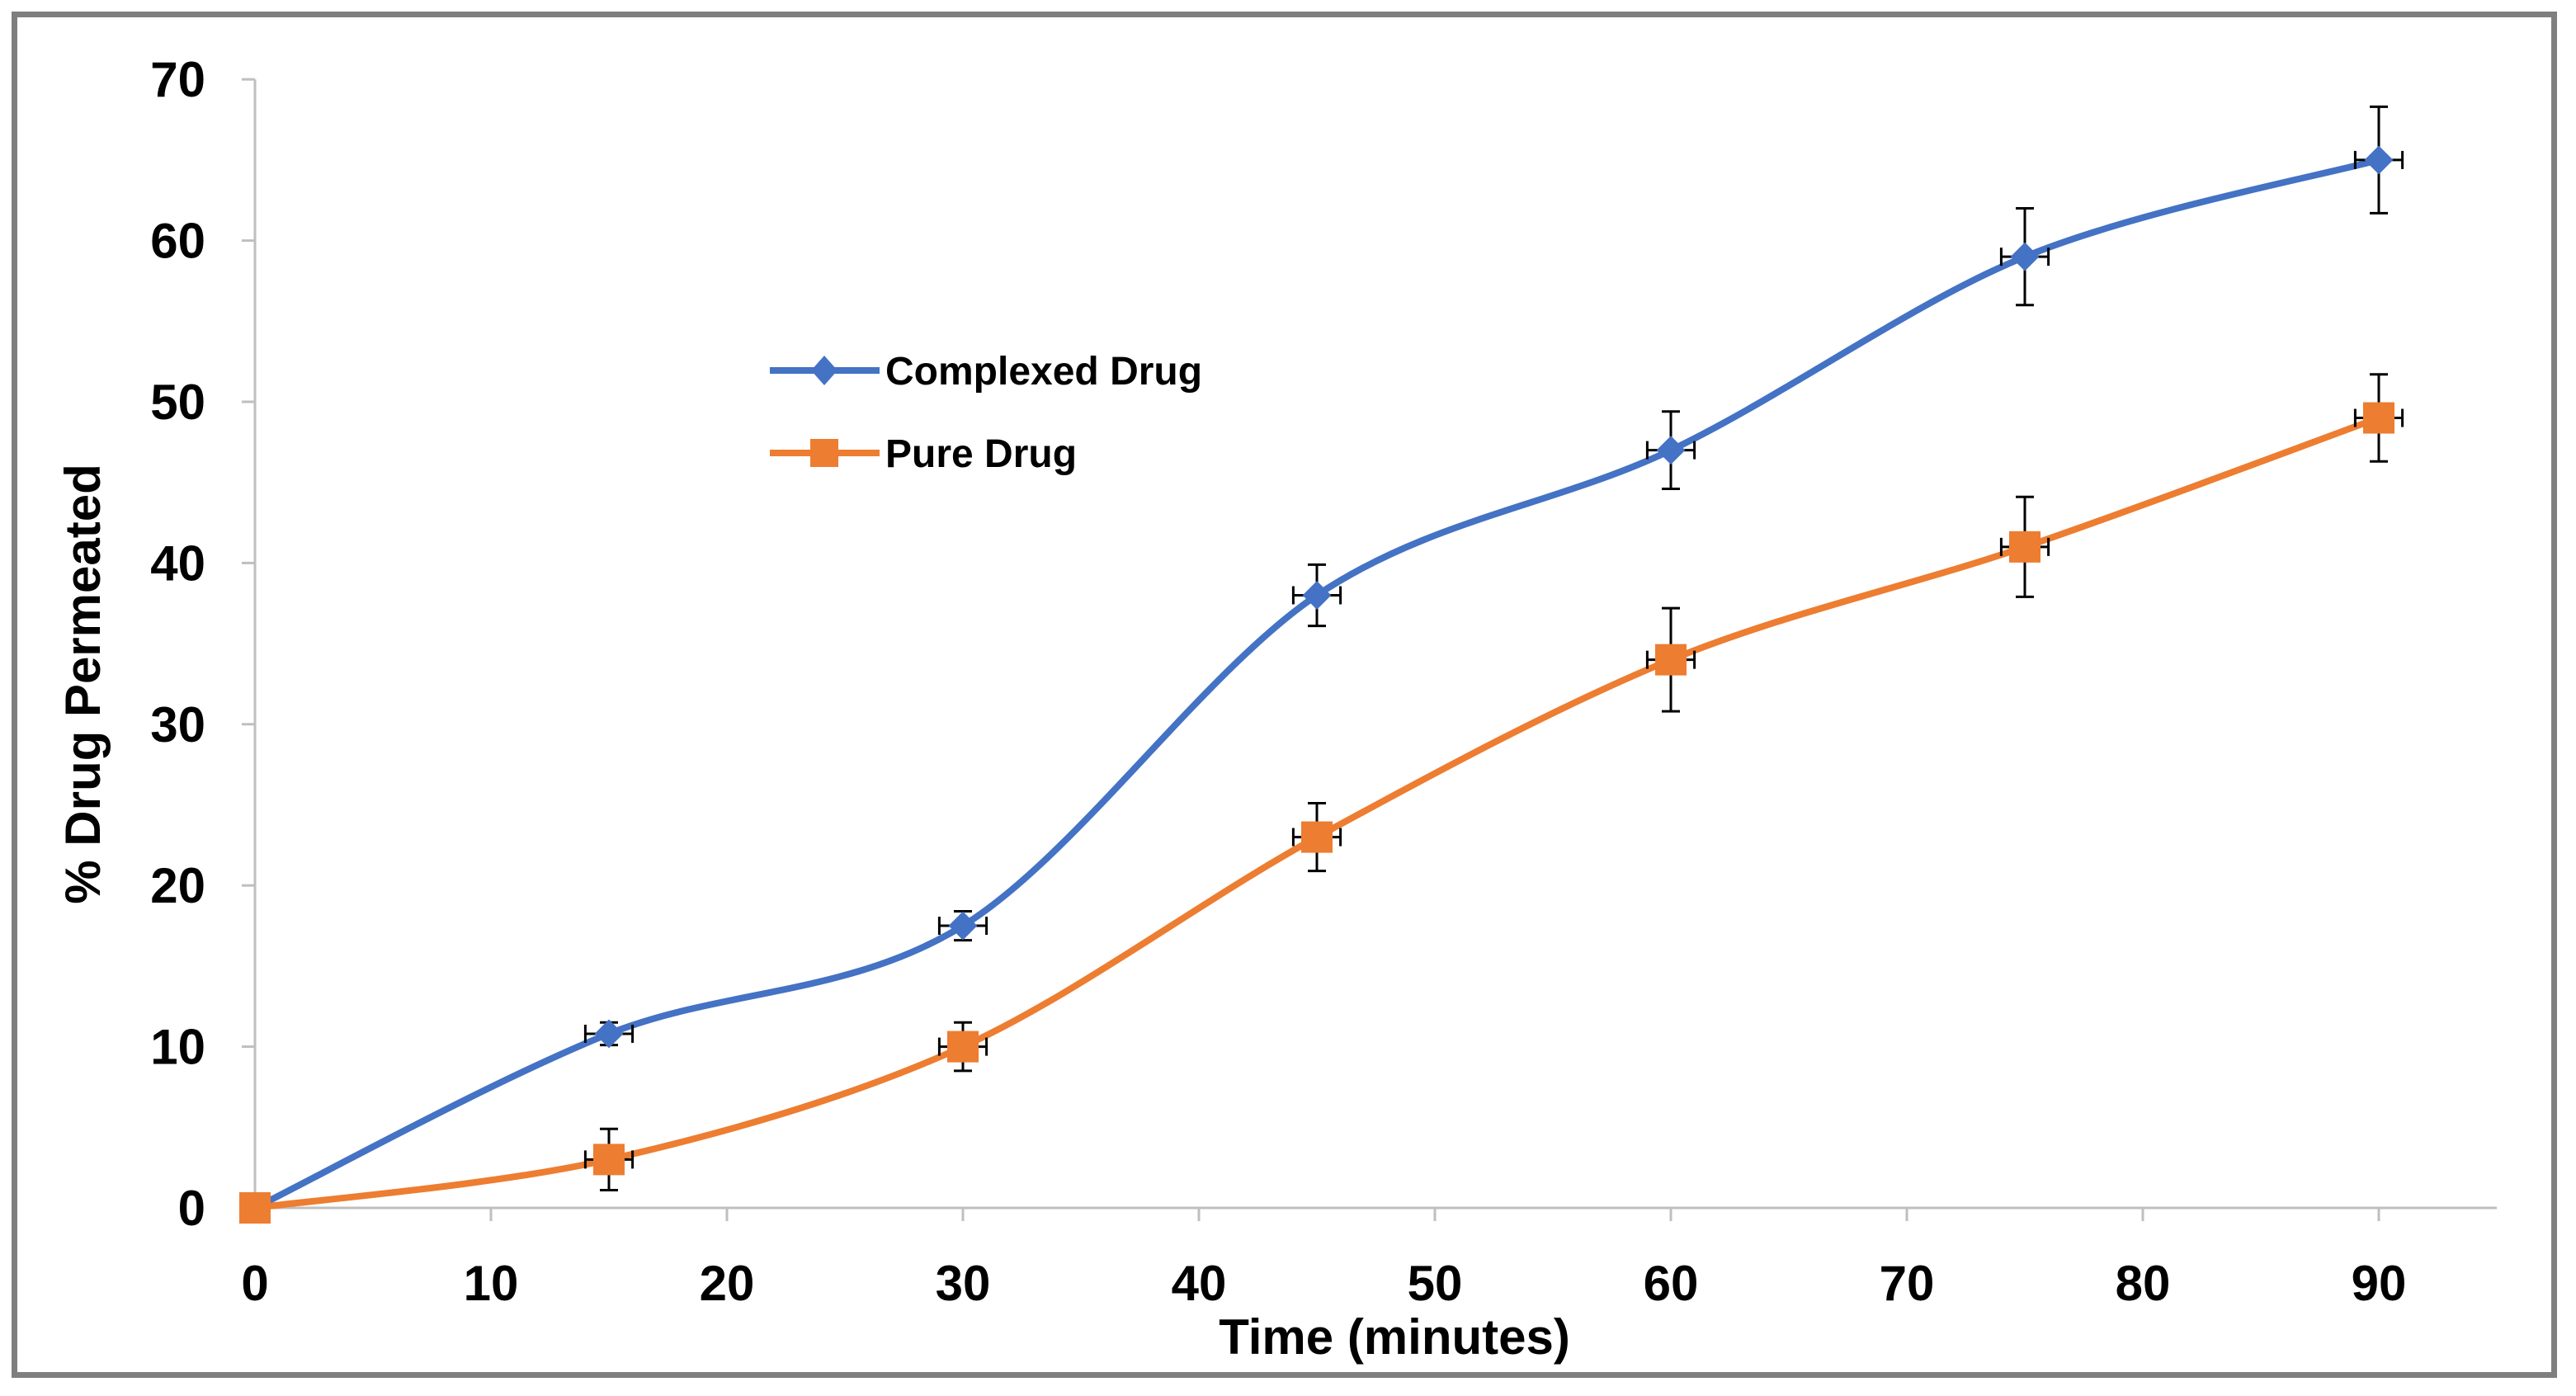  Describe the element at coordinates (177, 79) in the screenshot. I see `y-tick-label: 70` at that location.